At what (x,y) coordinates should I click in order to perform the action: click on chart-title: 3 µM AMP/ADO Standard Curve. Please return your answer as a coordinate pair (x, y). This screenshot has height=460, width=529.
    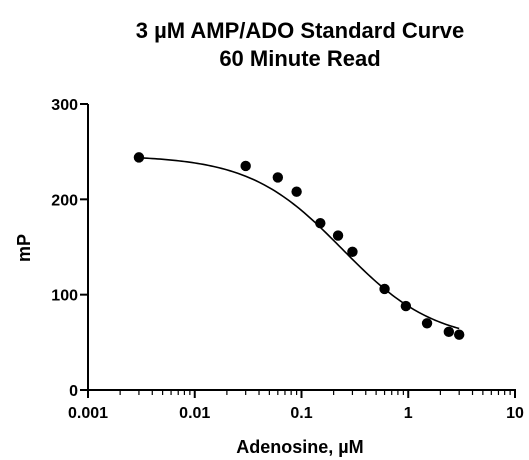
    Looking at the image, I should click on (300, 30).